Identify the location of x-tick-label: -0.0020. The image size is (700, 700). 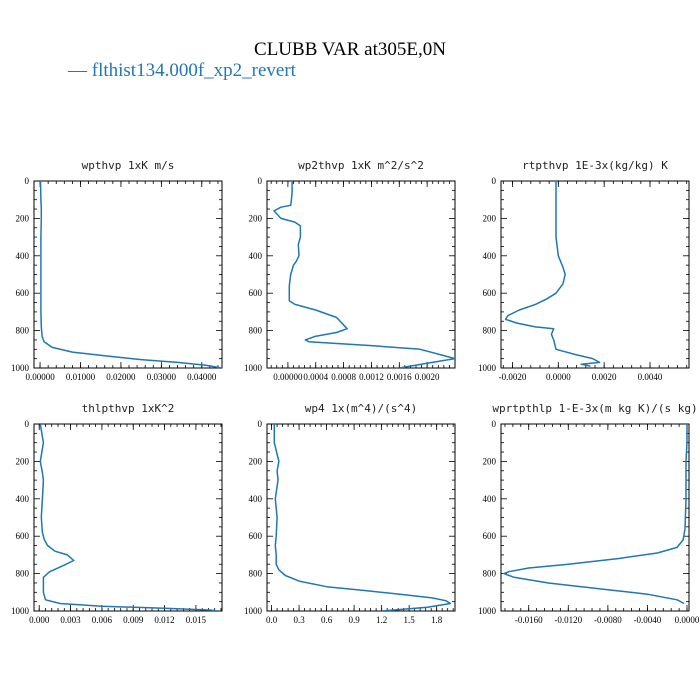
(513, 377).